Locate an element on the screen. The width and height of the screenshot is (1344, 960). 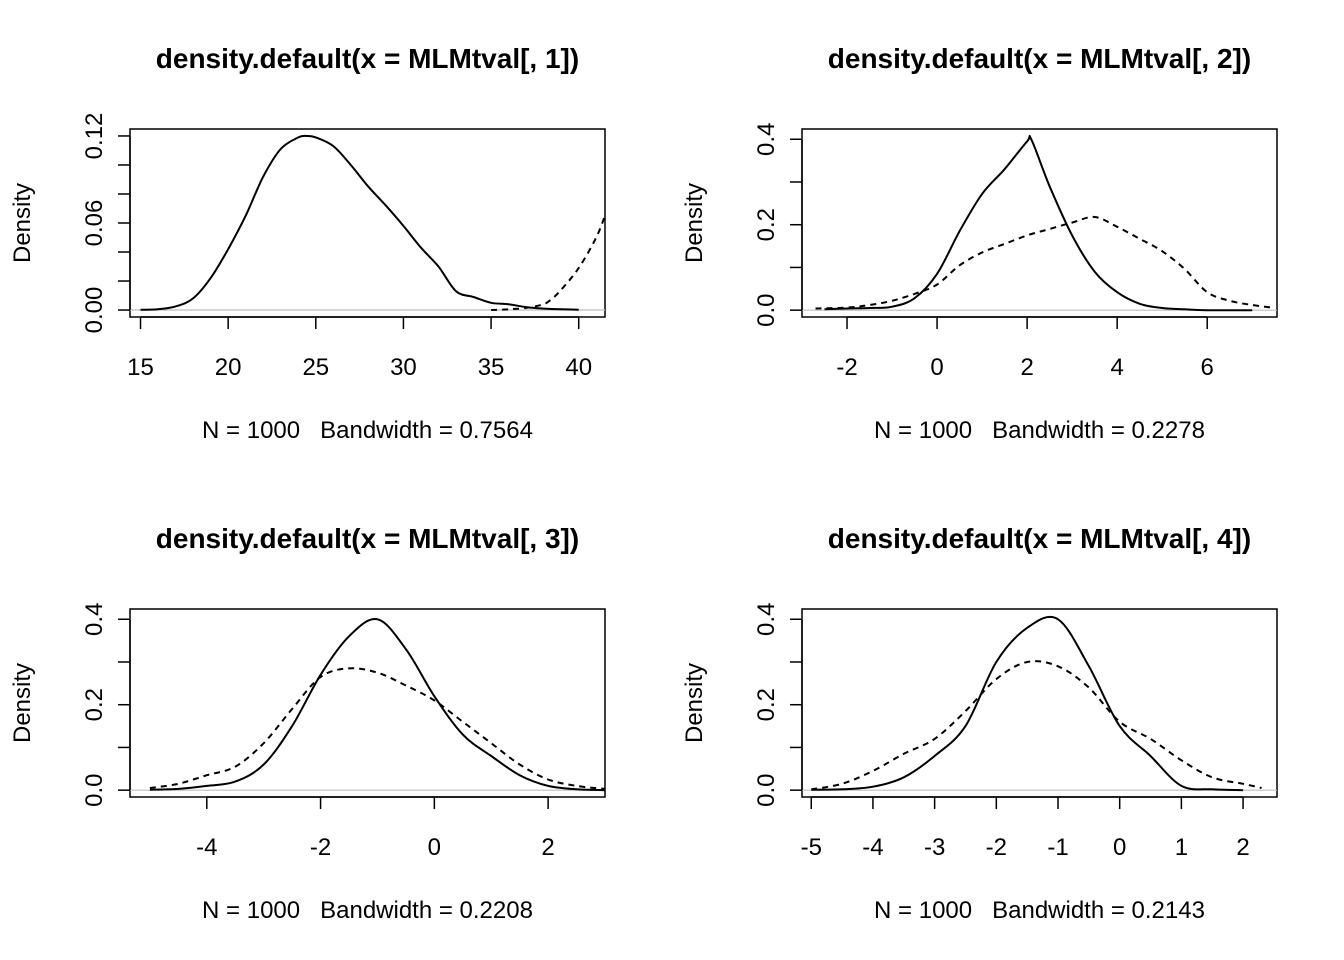
x-tick-label: -1 is located at coordinates (1057, 847).